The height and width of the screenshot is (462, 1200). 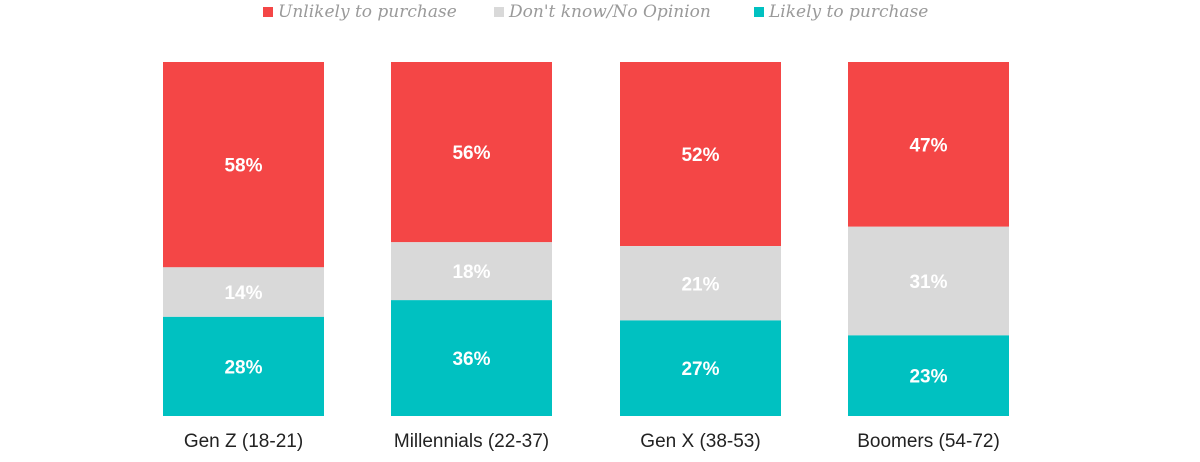 I want to click on data-label-gen-z-18-21-don-t-know-no-opinion: 14%, so click(x=243, y=293).